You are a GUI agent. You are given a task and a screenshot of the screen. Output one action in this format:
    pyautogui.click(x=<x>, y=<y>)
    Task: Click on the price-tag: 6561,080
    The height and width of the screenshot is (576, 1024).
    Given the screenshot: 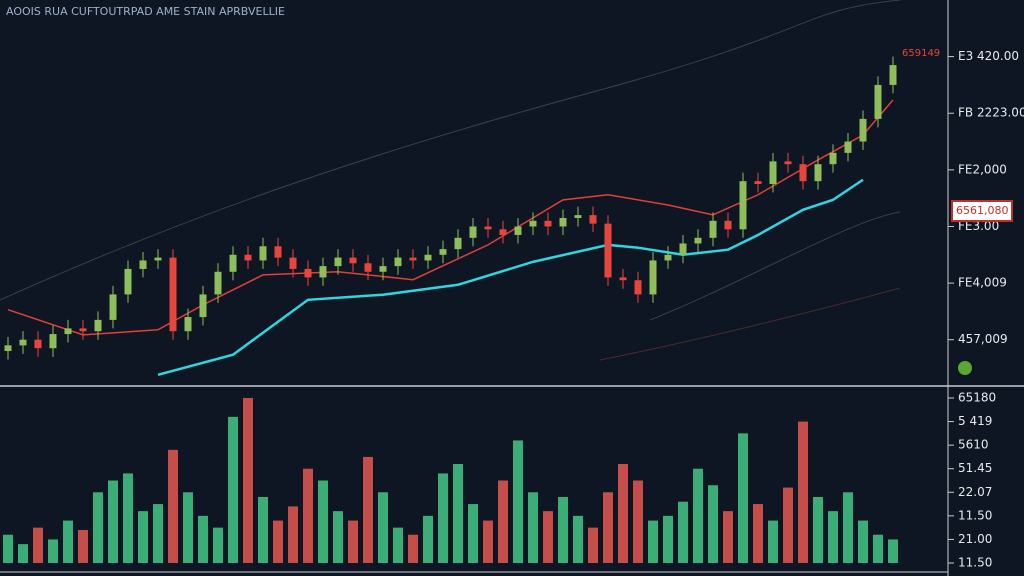 What is the action you would take?
    pyautogui.click(x=982, y=210)
    